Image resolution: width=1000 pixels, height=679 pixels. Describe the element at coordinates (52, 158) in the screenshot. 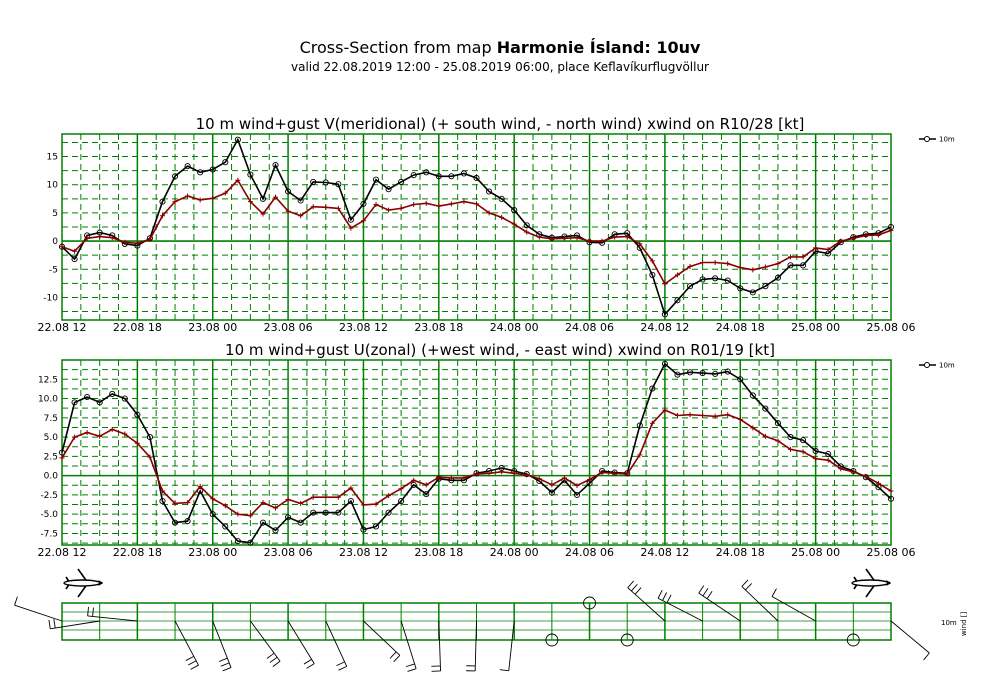

I see `y-tick-label: 15` at that location.